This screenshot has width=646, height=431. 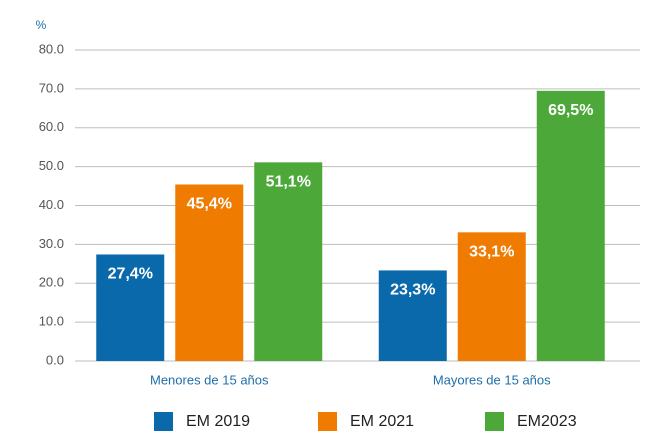 I want to click on y-tick-label: 30.0, so click(x=51, y=243).